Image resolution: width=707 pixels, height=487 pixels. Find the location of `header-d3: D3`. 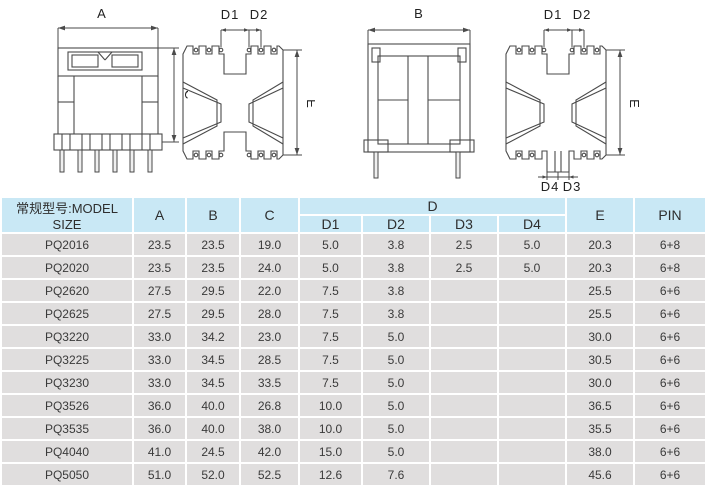

header-d3: D3 is located at coordinates (464, 224).